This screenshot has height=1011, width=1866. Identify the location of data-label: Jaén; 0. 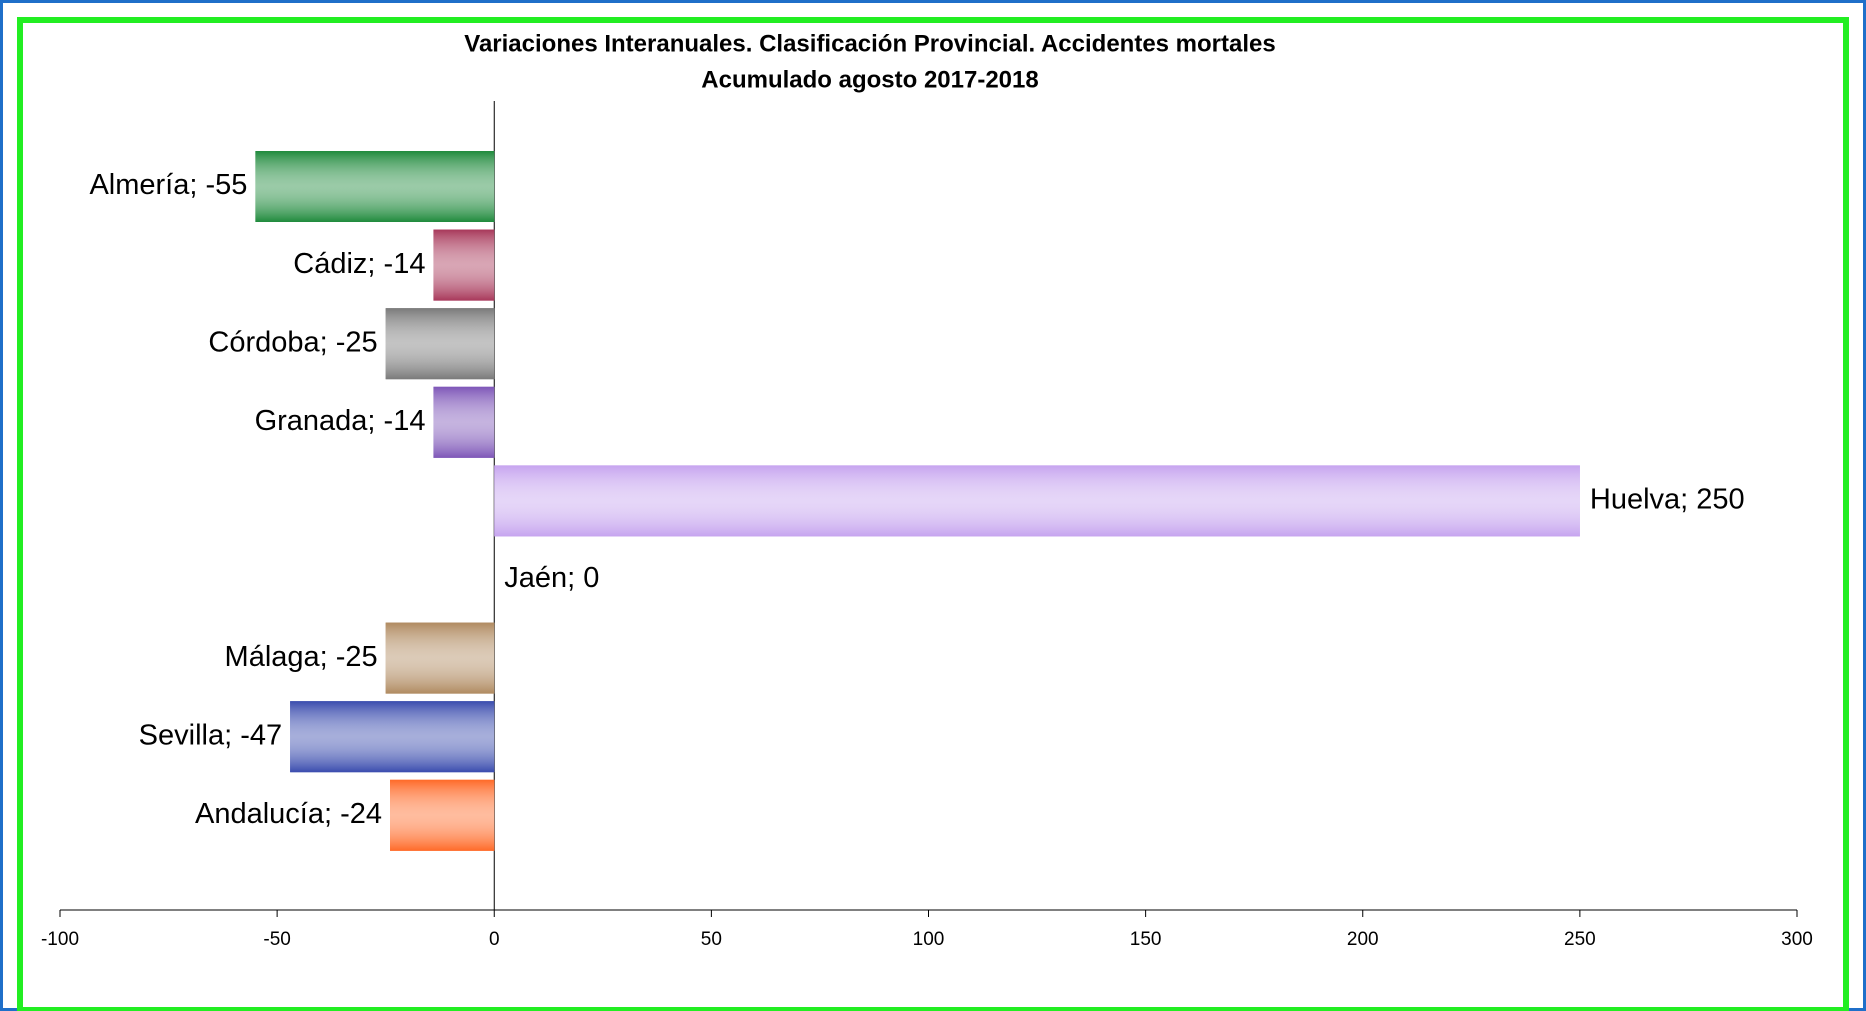
(551, 578).